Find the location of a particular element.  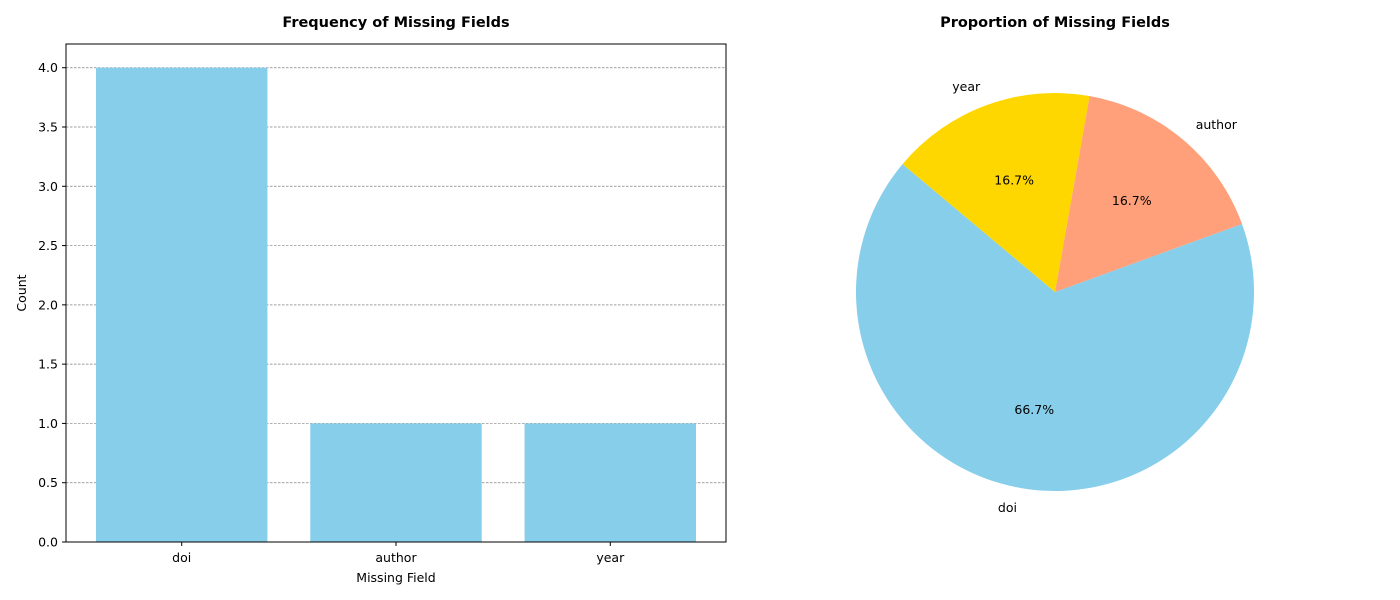

y-tick-label: 0.0 is located at coordinates (48, 542).